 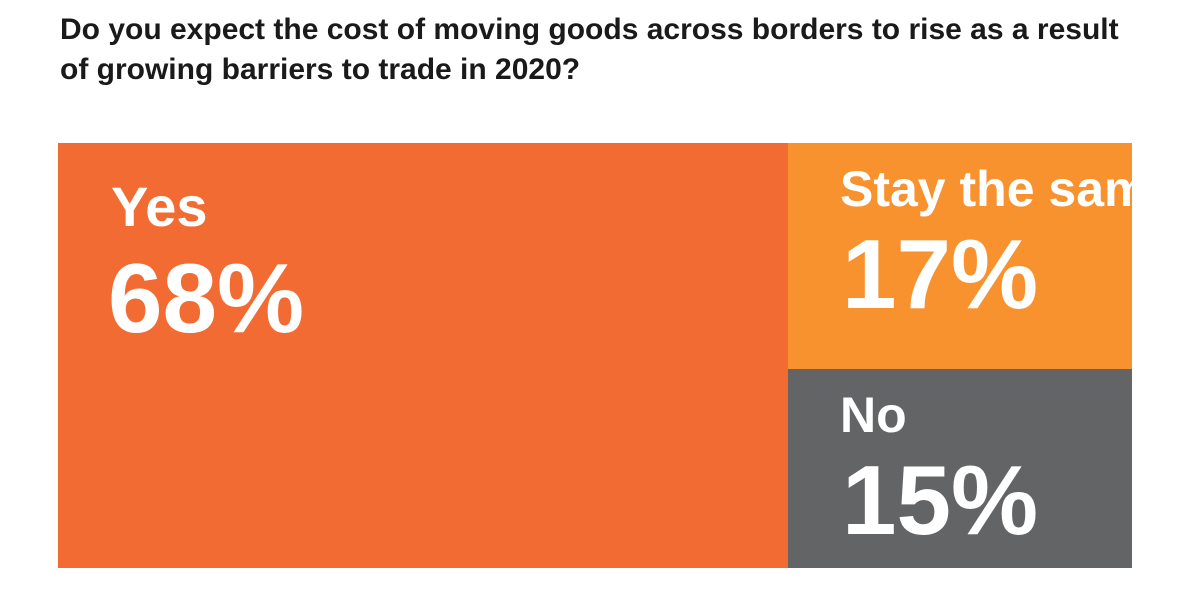 What do you see at coordinates (159, 206) in the screenshot?
I see `tile-label-yes: Yes` at bounding box center [159, 206].